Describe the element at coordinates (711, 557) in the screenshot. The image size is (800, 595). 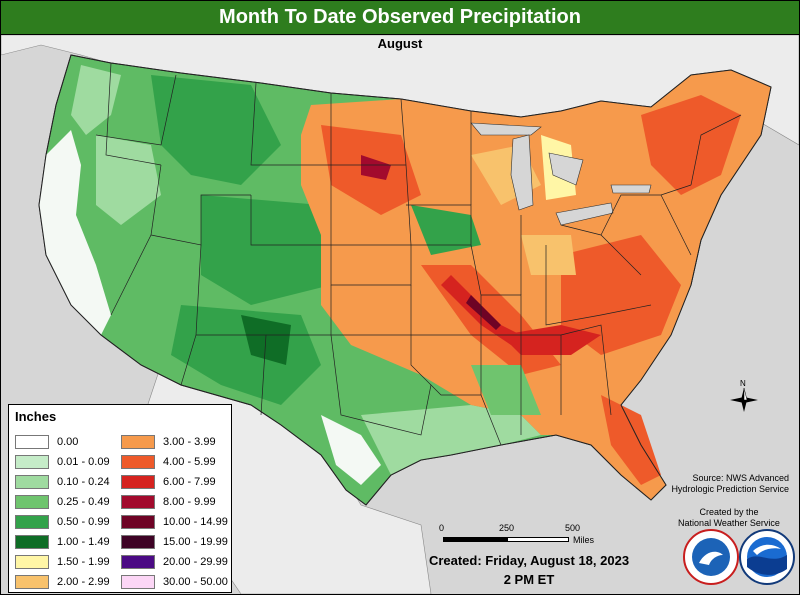
I see `nws-logo` at that location.